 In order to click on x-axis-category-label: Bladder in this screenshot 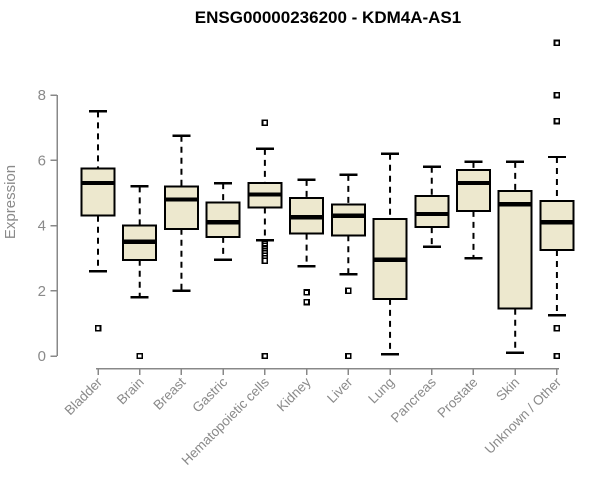, I will do `click(84, 396)`.